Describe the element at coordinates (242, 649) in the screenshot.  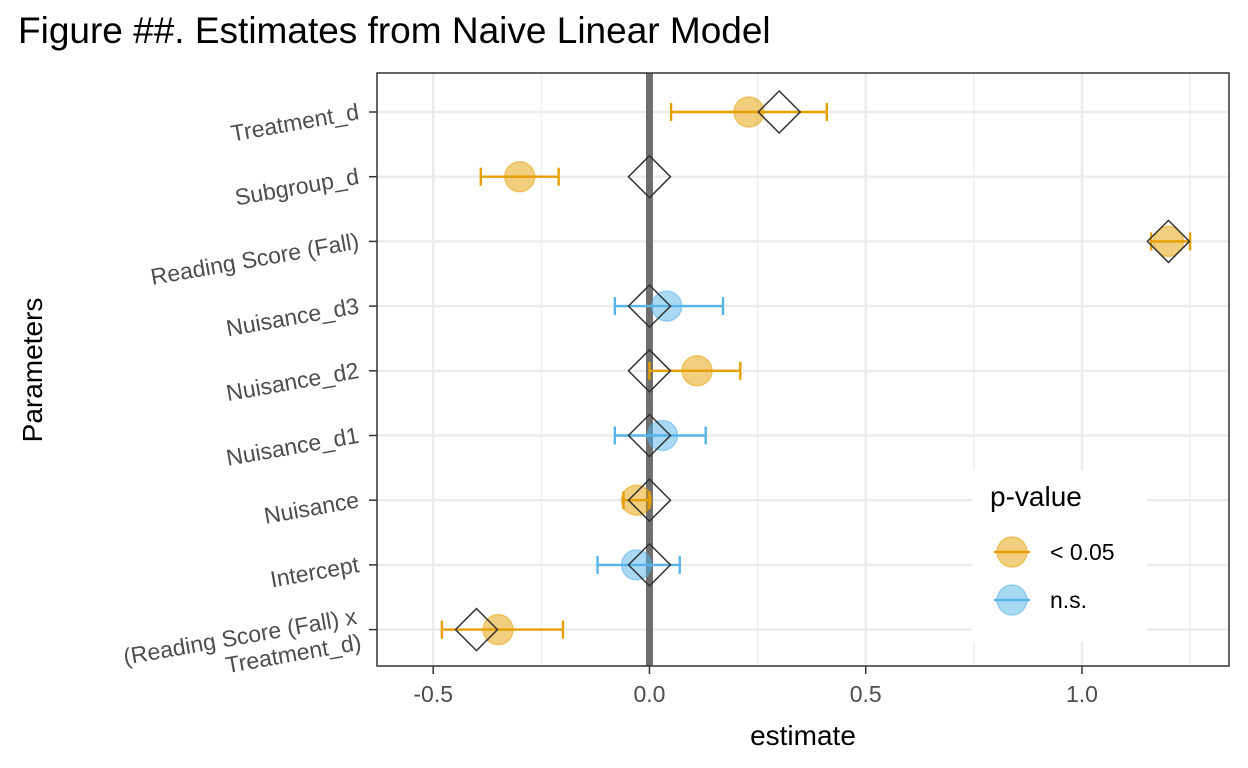
I see `y-tick-label: (Reading Score (Fall) xTreatment_d)` at that location.